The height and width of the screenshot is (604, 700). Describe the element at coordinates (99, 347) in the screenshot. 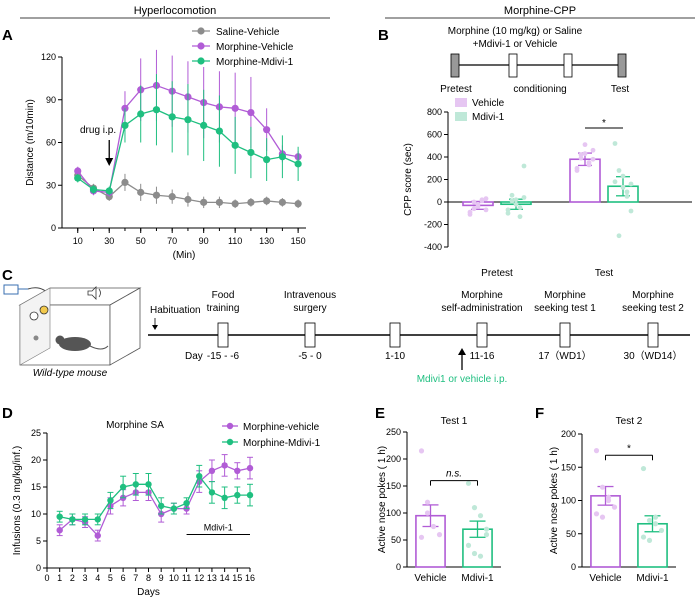

I see `mouse-tail-icon` at that location.